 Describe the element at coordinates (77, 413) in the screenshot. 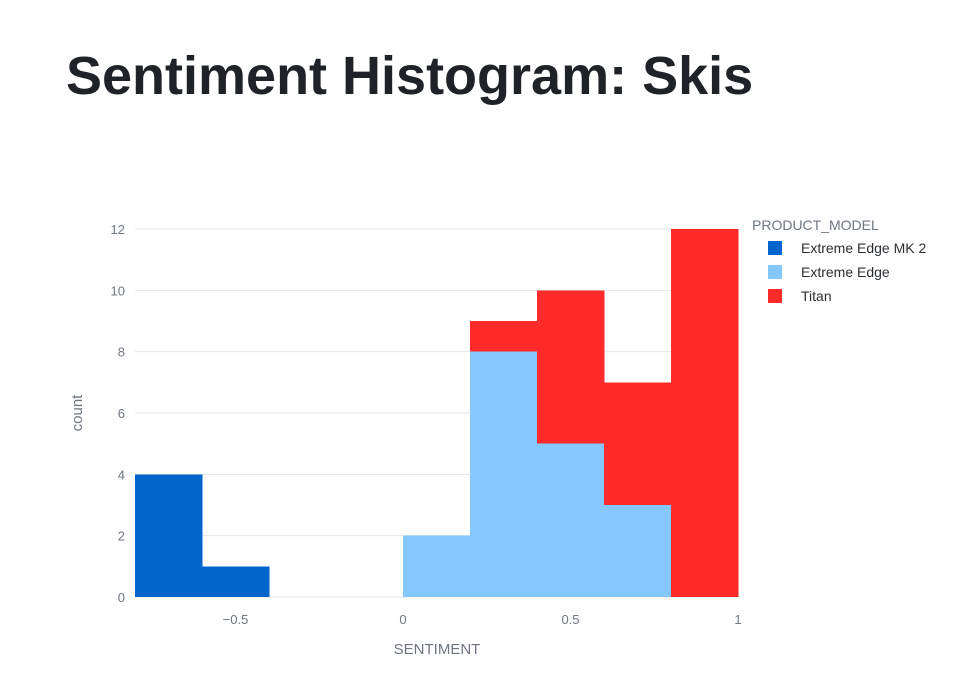

I see `y-axis-title: count` at that location.